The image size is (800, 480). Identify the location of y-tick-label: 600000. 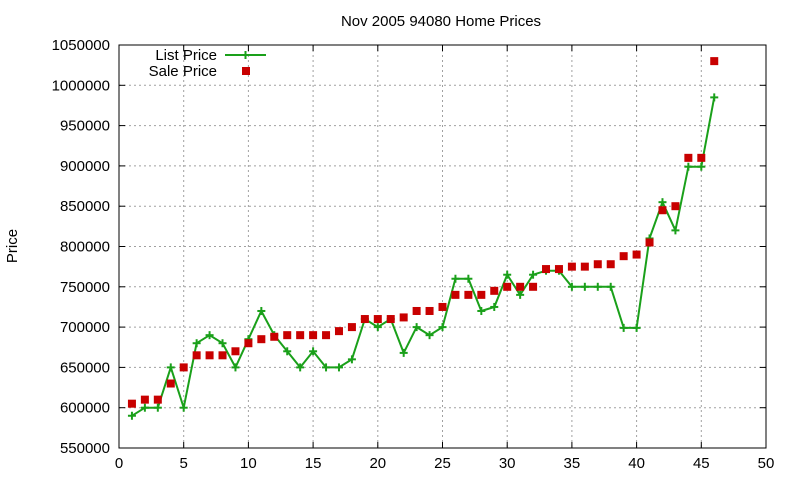
(85, 408).